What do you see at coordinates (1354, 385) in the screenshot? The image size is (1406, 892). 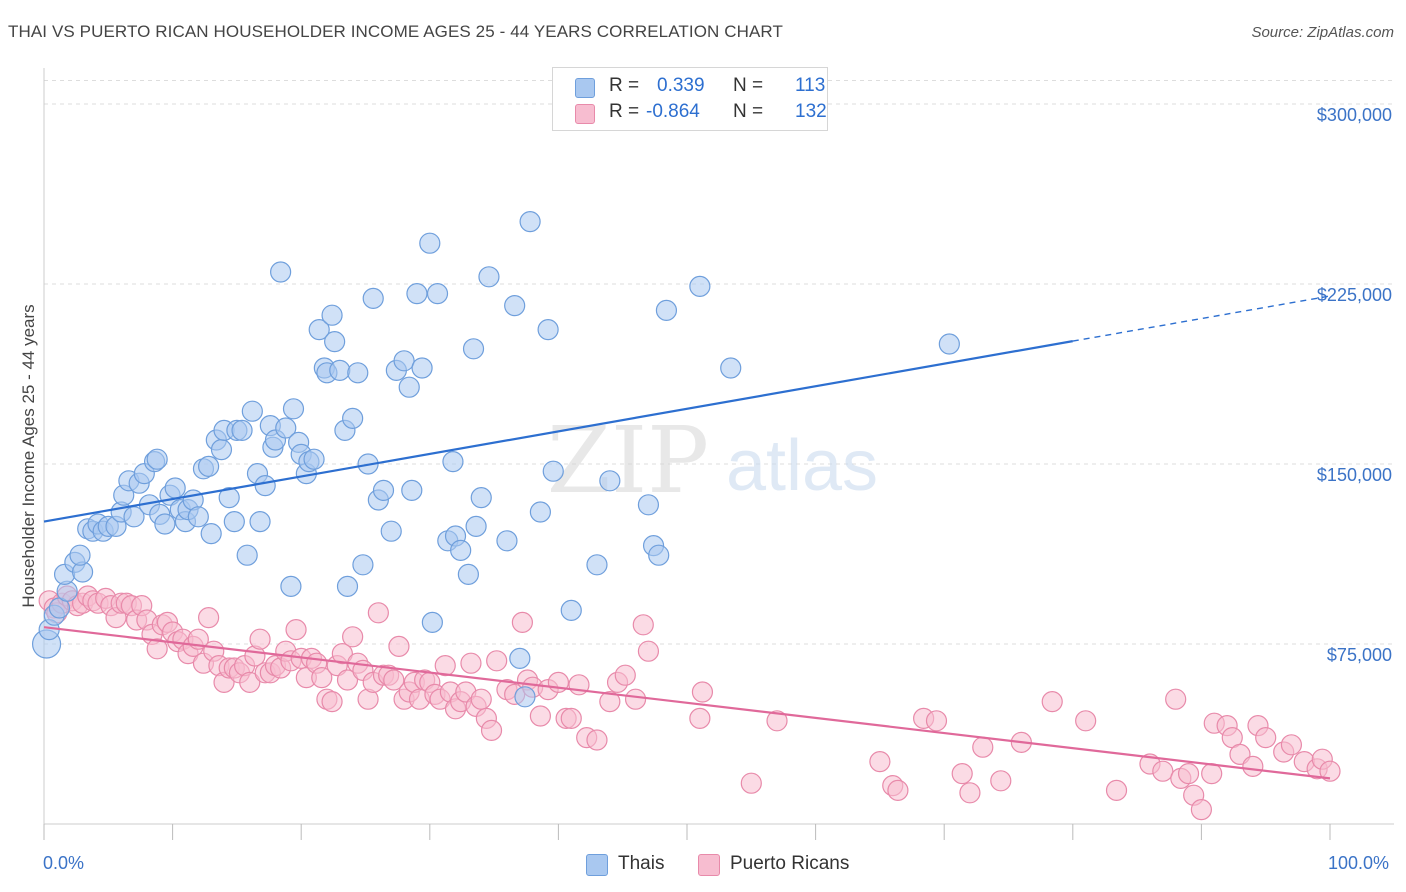 I see `tick-labels: $75,000 $150,000 $225,000 $300,000` at bounding box center [1354, 385].